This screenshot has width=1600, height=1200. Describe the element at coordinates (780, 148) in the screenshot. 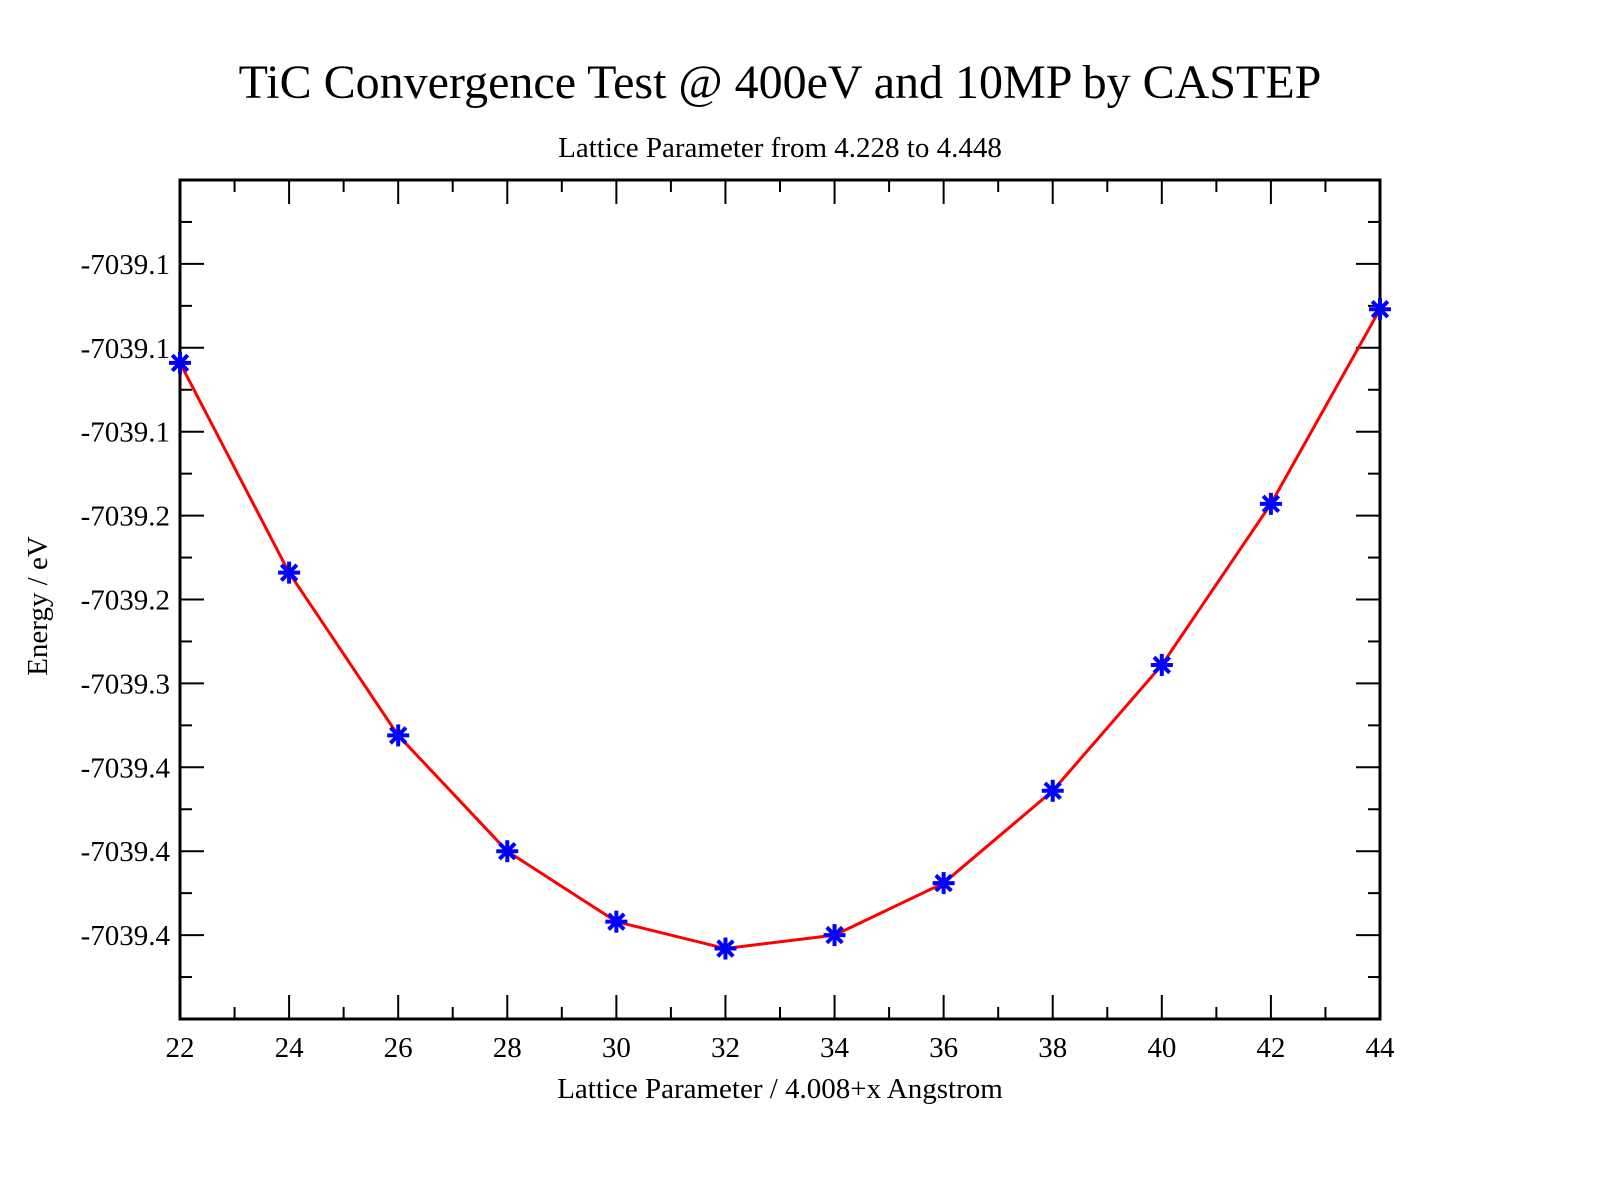

I see `chart-subtitle: Lattice Parameter from 4.228 to 4.448` at that location.